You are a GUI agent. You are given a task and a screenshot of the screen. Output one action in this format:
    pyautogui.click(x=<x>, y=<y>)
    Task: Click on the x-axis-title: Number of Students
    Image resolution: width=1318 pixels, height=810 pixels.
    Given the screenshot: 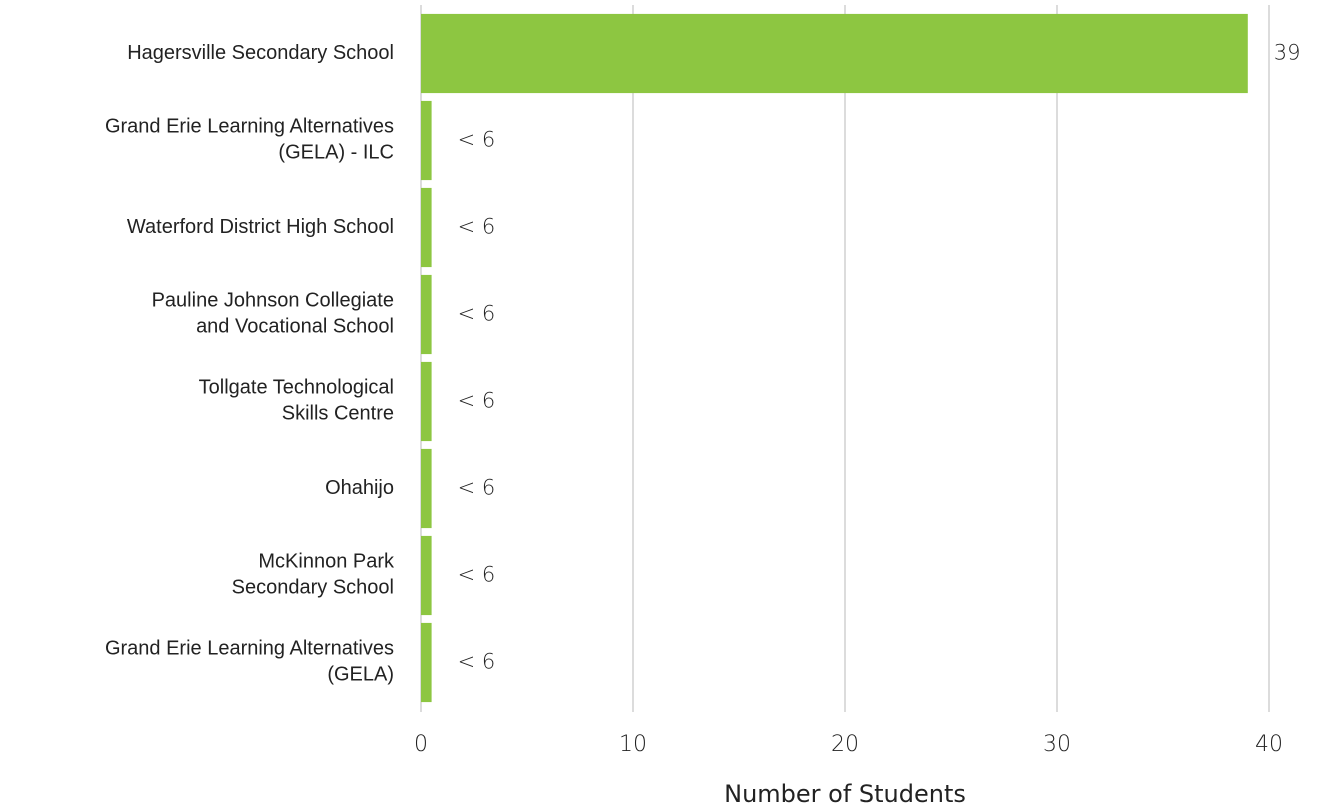 What is the action you would take?
    pyautogui.click(x=845, y=794)
    